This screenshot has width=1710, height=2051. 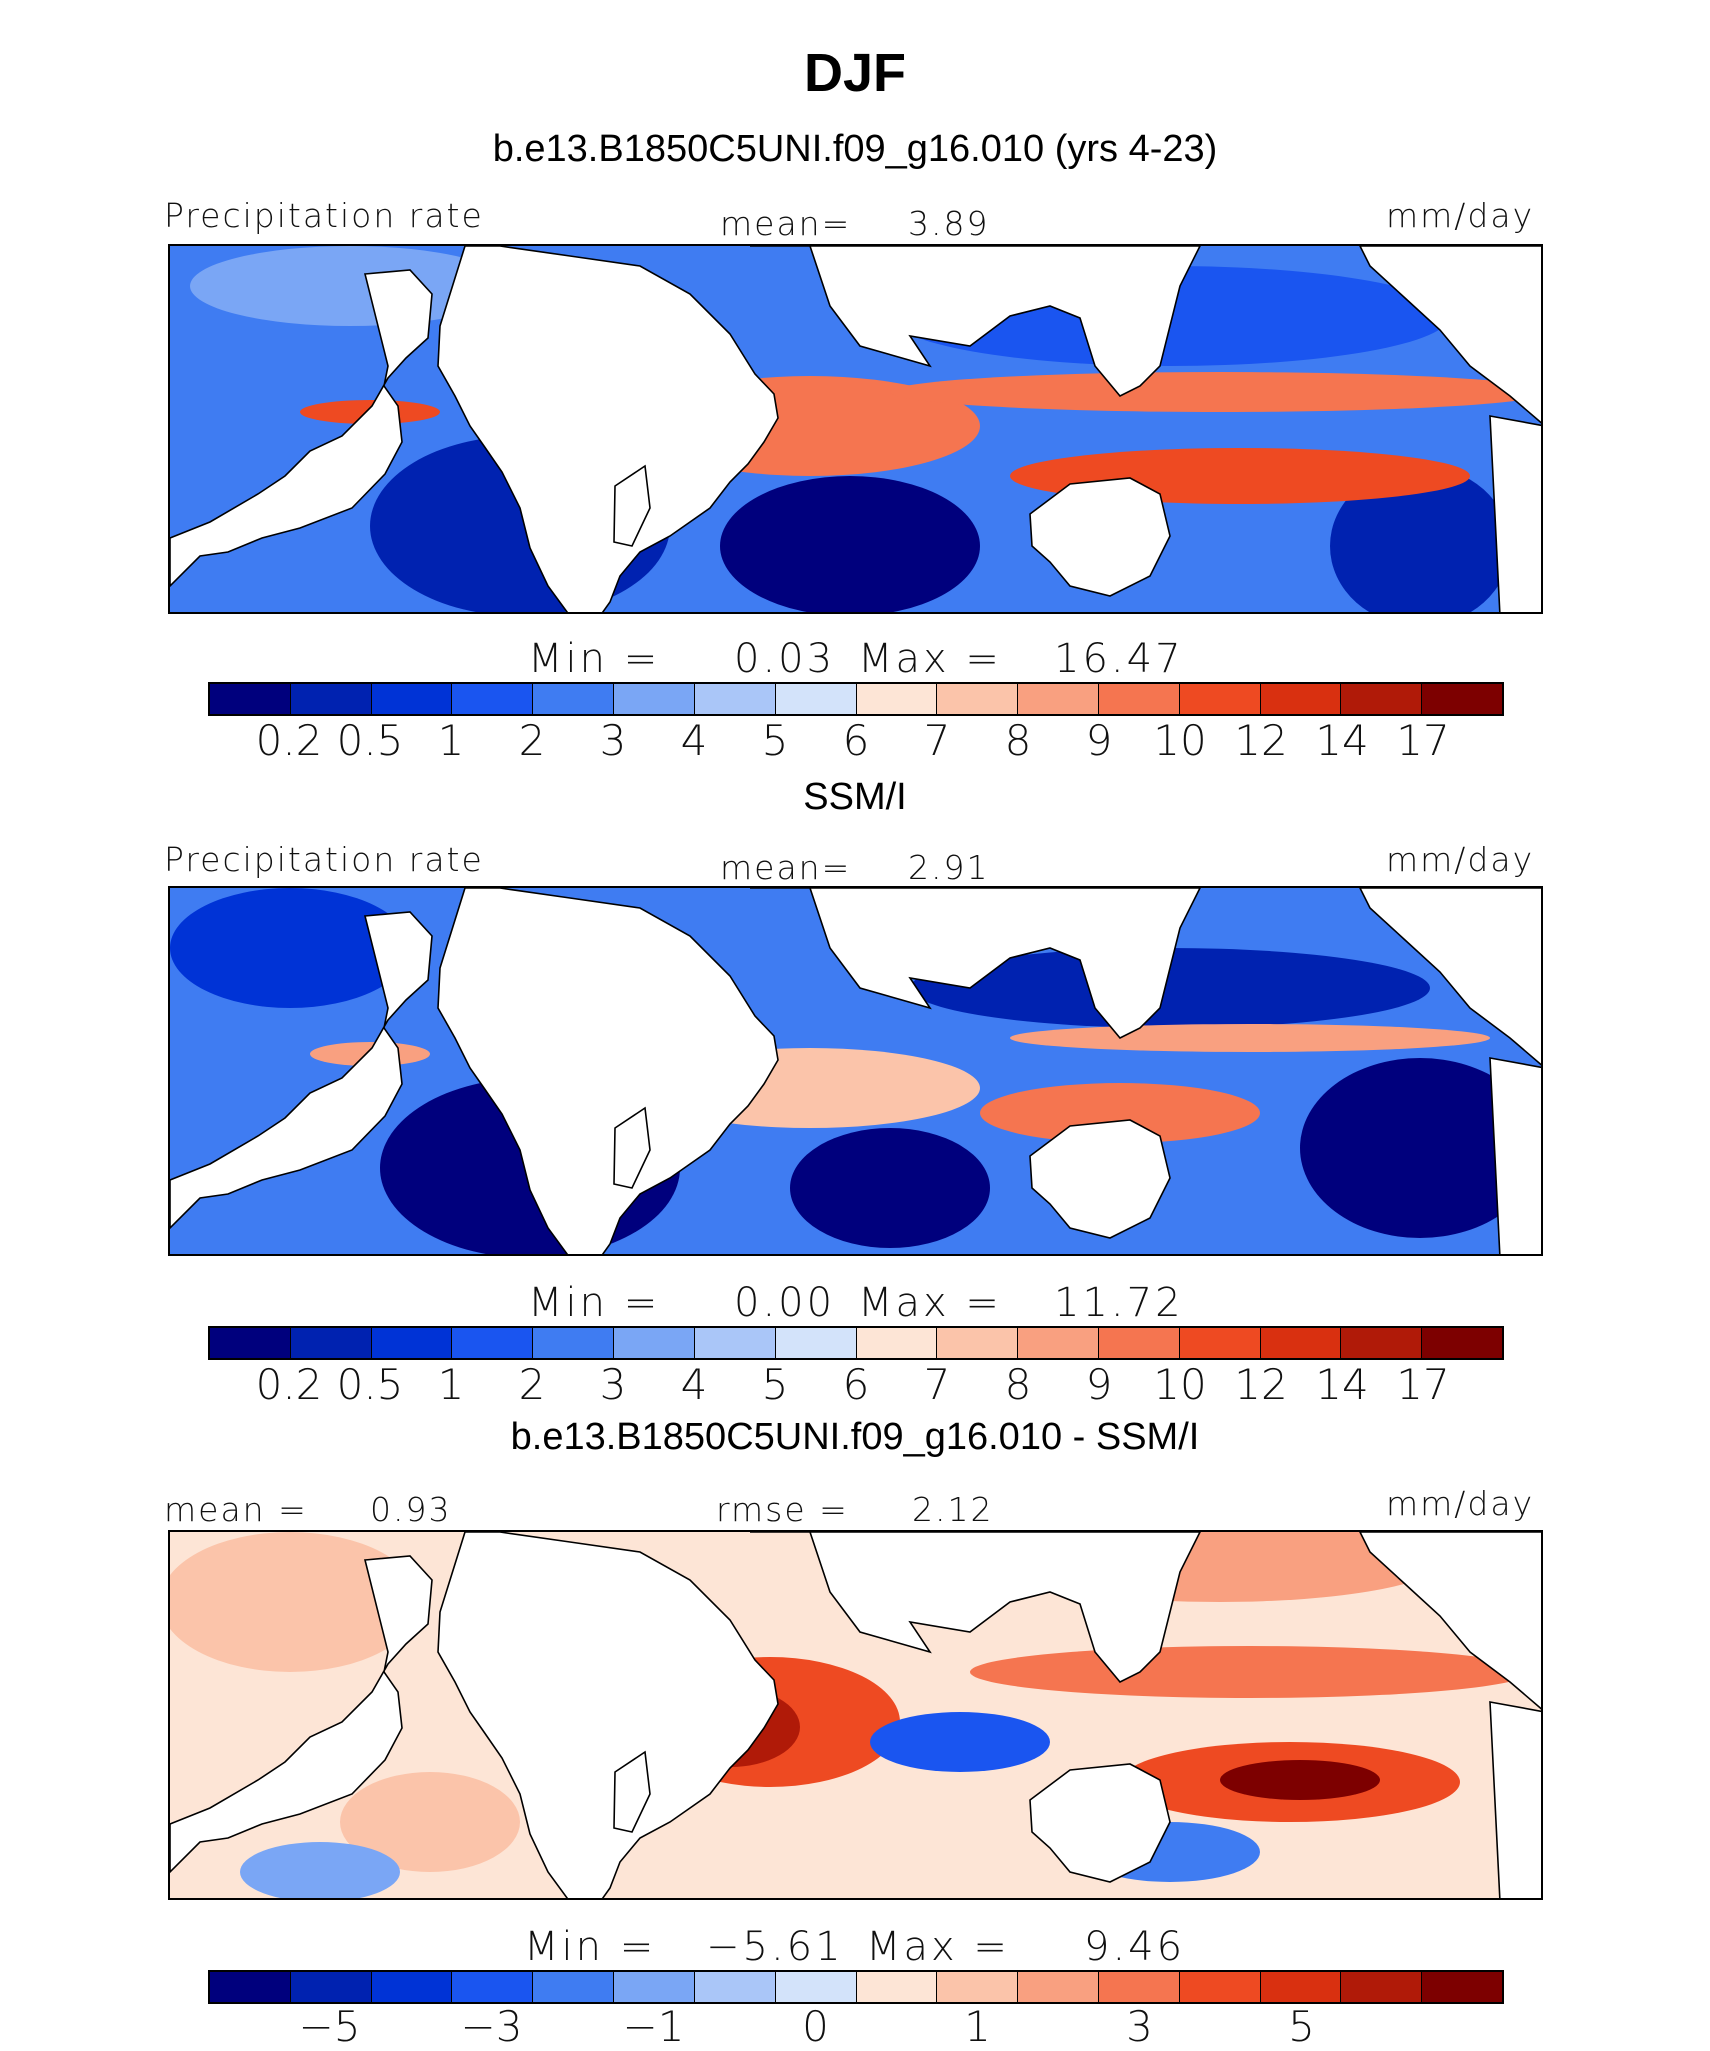 What do you see at coordinates (1119, 1303) in the screenshot?
I see `panel2-max-value: 11.72` at bounding box center [1119, 1303].